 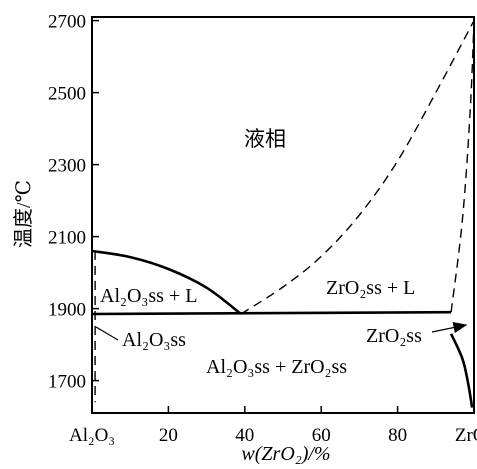 What do you see at coordinates (168, 435) in the screenshot?
I see `x-tick-label: 20` at bounding box center [168, 435].